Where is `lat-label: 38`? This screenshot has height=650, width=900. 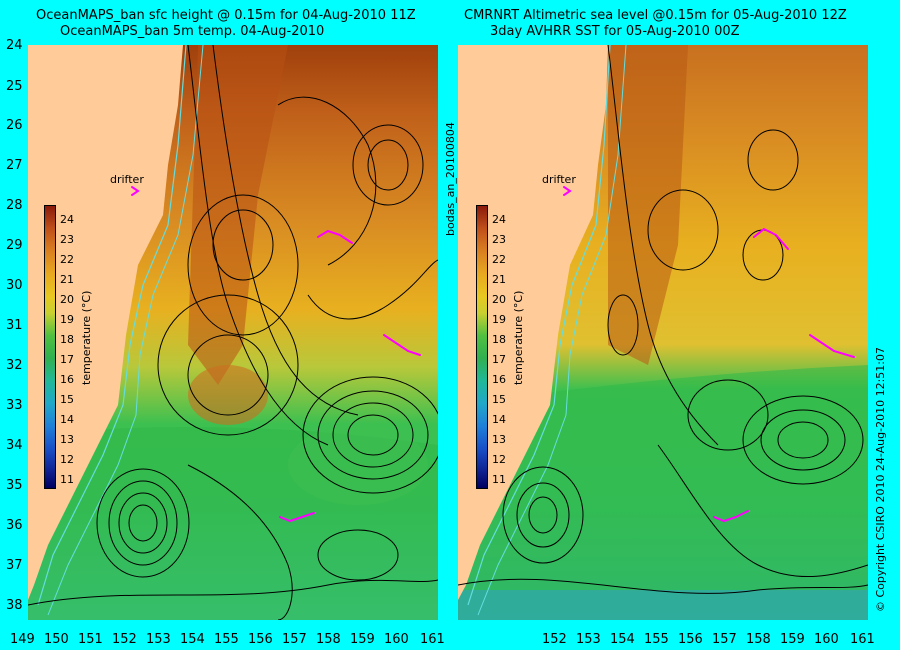
lat-label: 38 is located at coordinates (14, 605).